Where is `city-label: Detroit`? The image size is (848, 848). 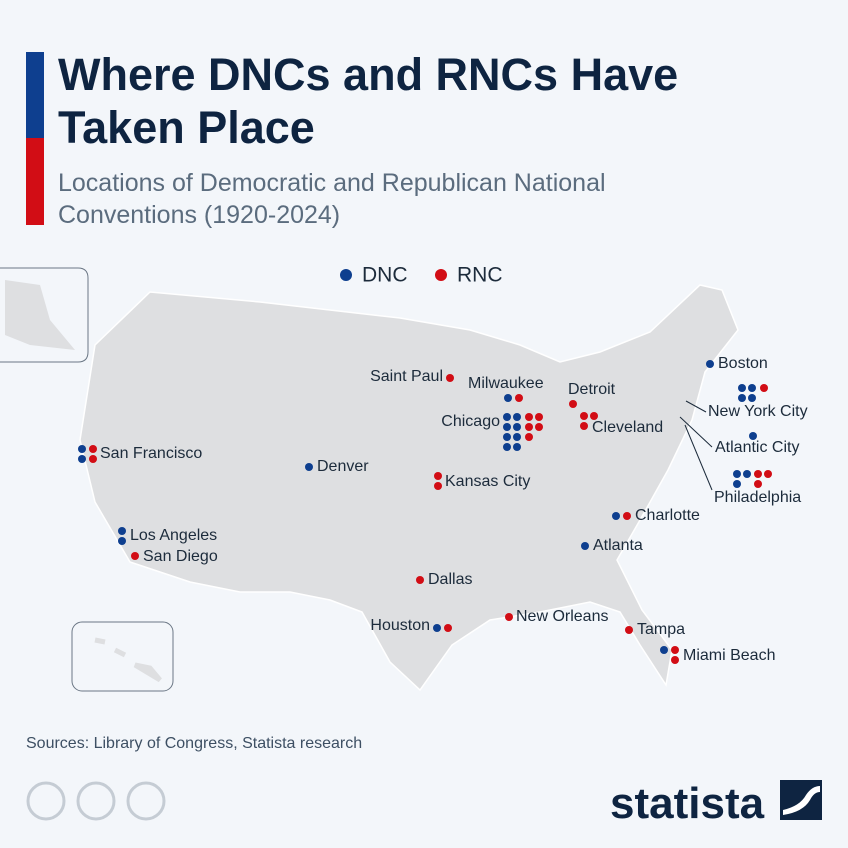
city-label: Detroit is located at coordinates (592, 389).